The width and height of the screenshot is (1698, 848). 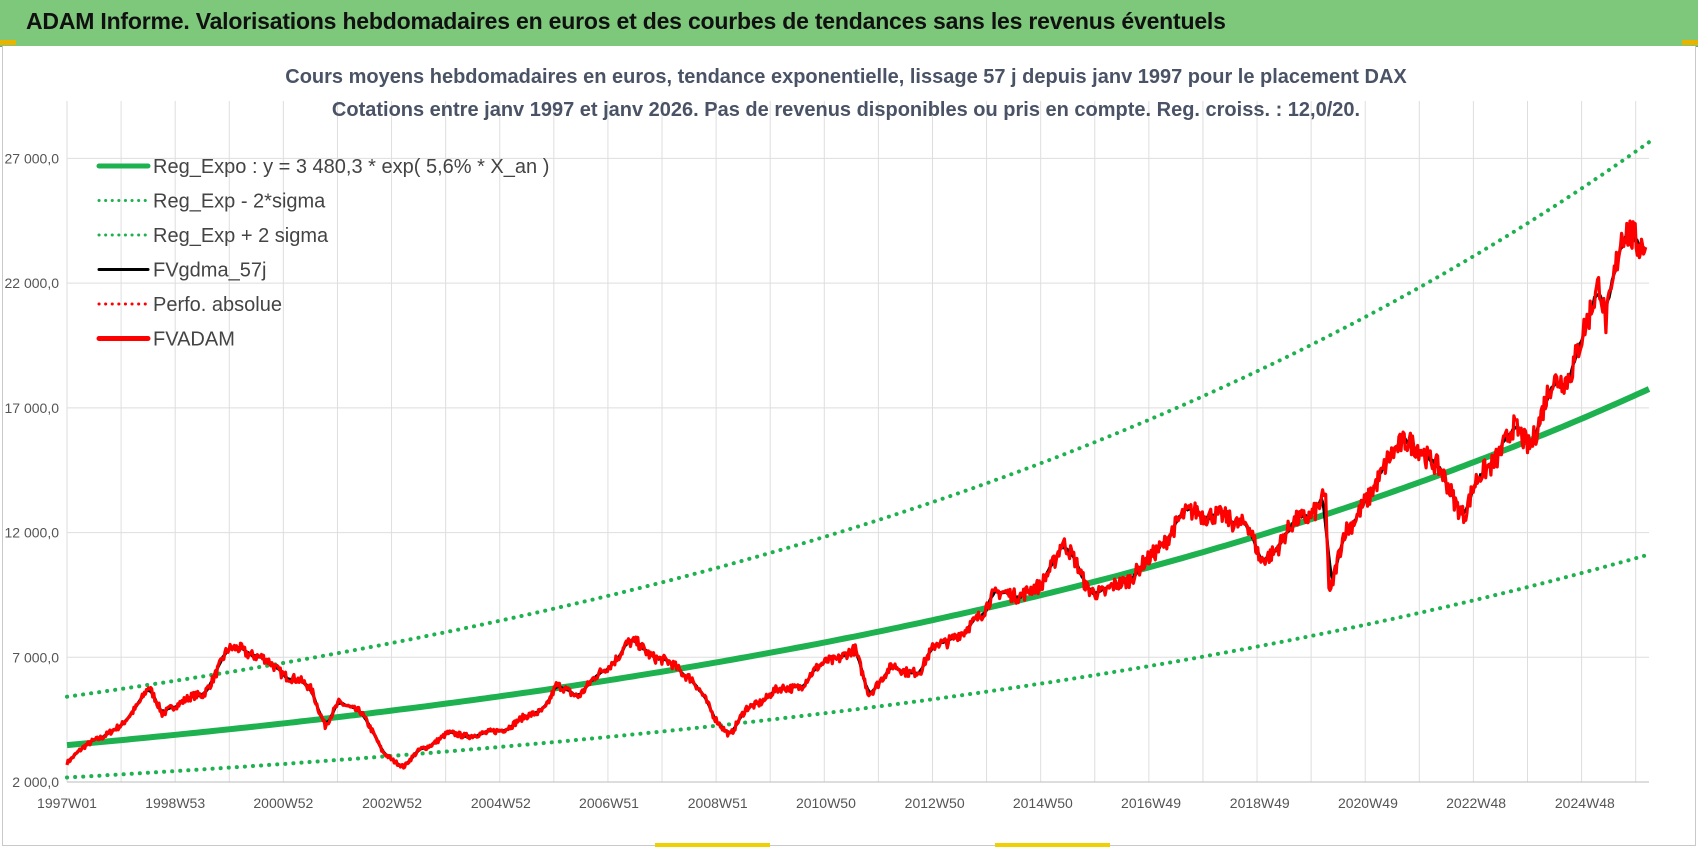 I want to click on corner-marker-left, so click(x=8, y=42).